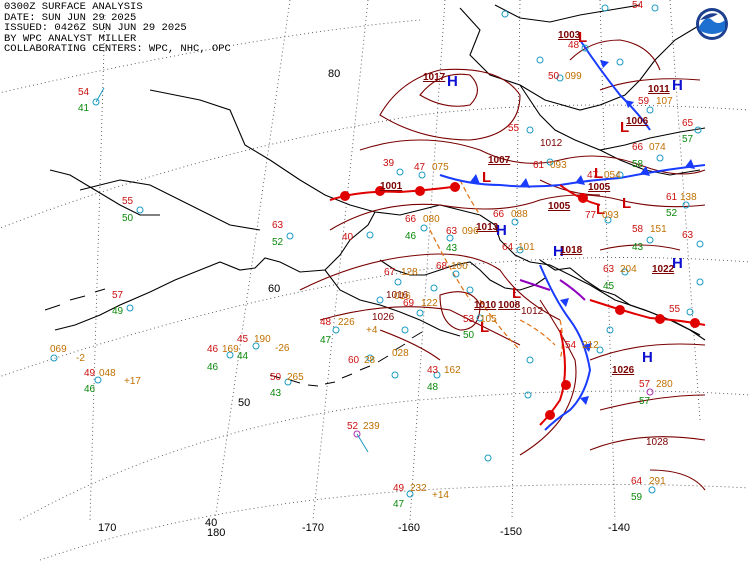 This screenshot has width=748, height=562. What do you see at coordinates (647, 357) in the screenshot?
I see `high-1026-letter: H` at bounding box center [647, 357].